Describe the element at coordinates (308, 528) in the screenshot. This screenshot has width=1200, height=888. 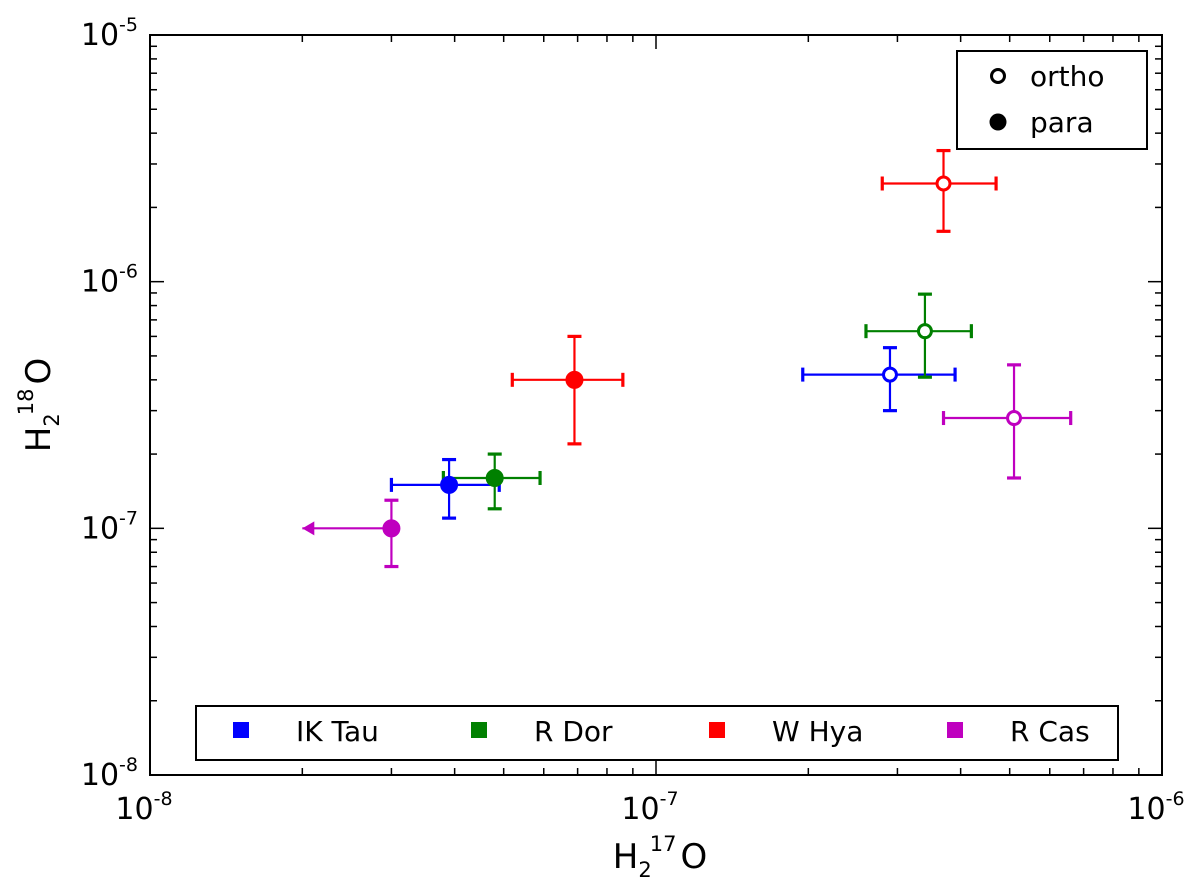
I see `upper-limit-arrowhead` at that location.